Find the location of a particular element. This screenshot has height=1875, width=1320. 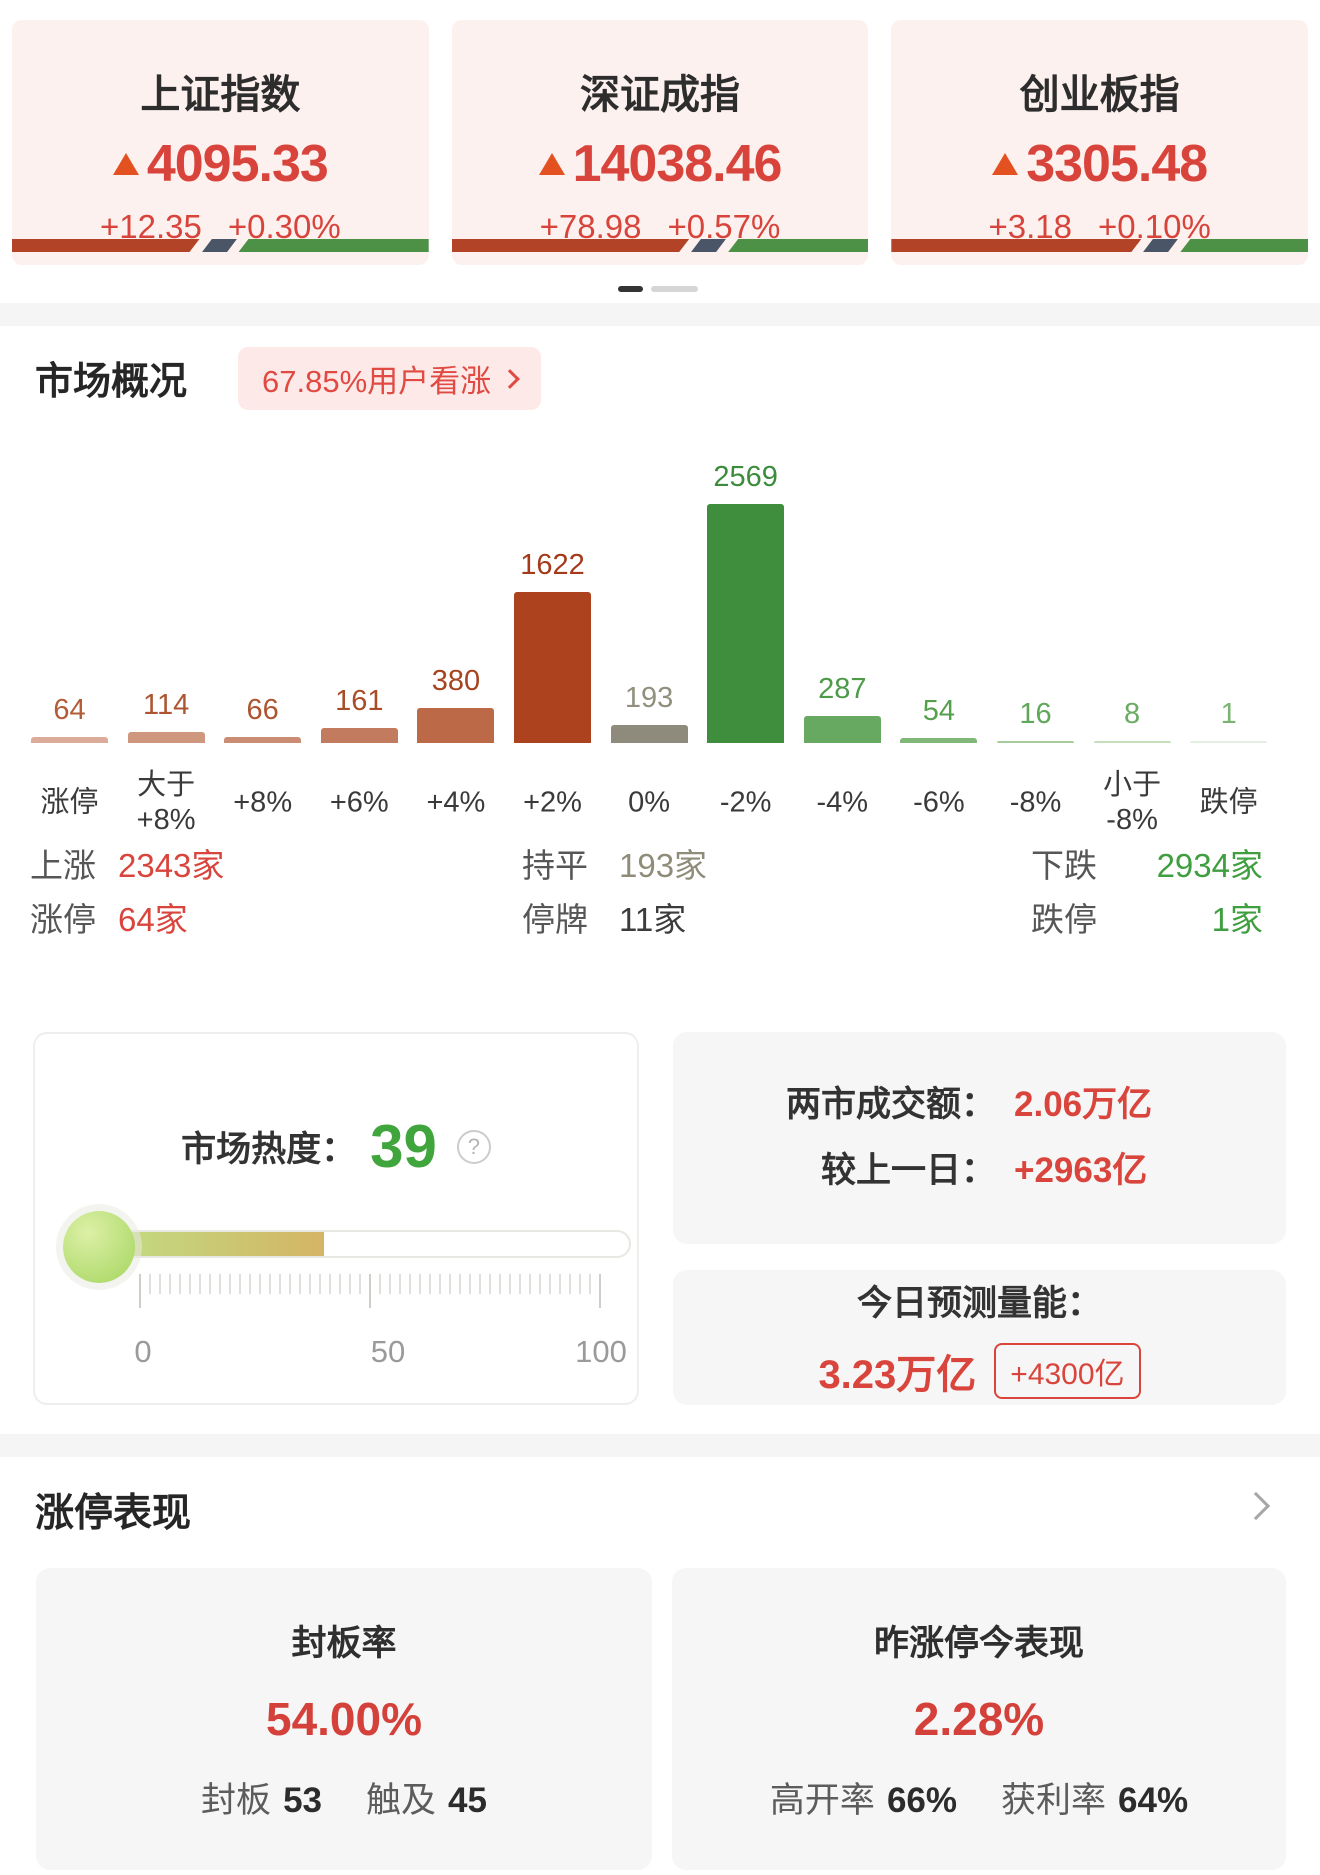

chart-slot-6: 193 is located at coordinates (649, 712).